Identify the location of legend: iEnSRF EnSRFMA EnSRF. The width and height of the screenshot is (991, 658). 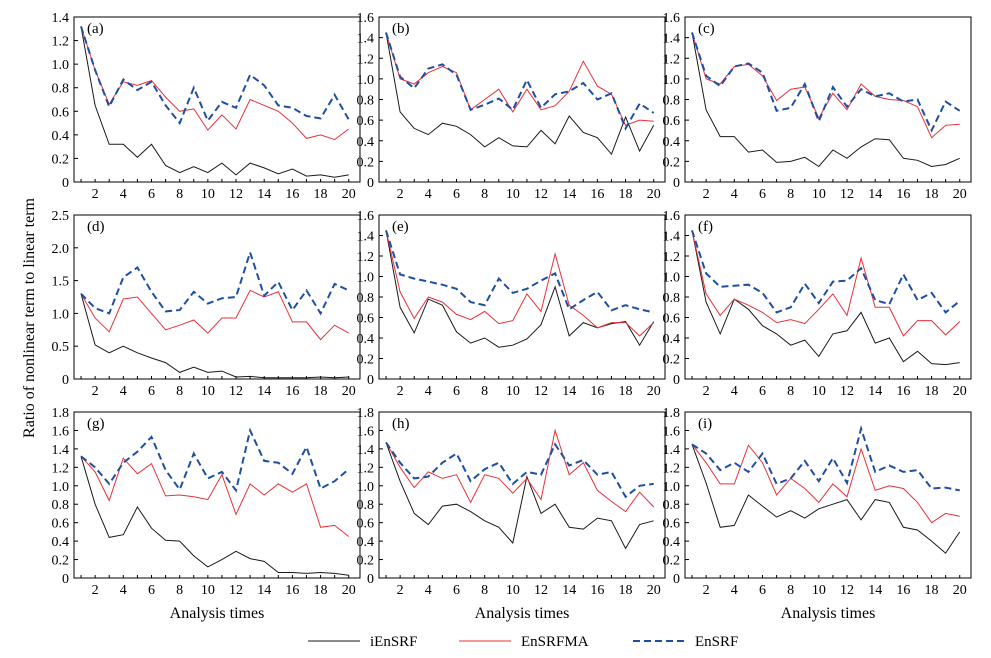
(523, 642).